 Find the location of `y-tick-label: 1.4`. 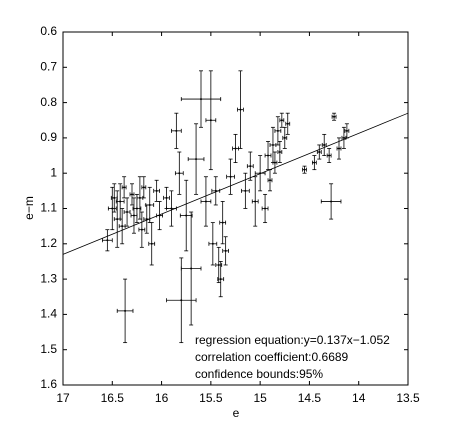

y-tick-label: 1.4 is located at coordinates (48, 314).